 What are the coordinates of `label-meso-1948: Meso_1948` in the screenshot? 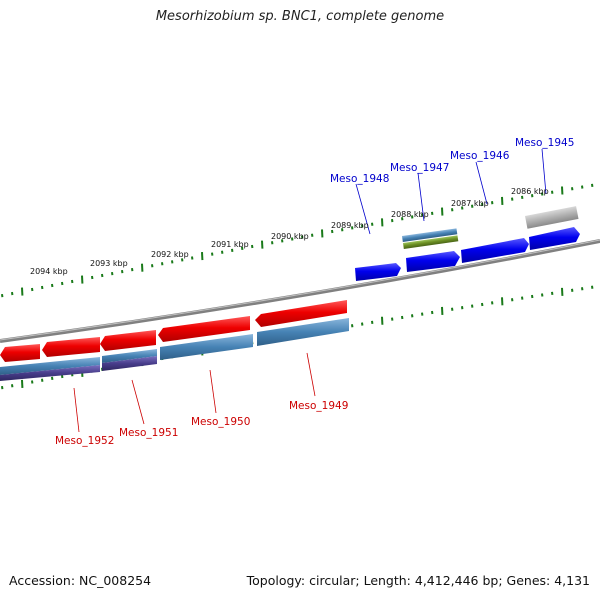 It's located at (359, 179).